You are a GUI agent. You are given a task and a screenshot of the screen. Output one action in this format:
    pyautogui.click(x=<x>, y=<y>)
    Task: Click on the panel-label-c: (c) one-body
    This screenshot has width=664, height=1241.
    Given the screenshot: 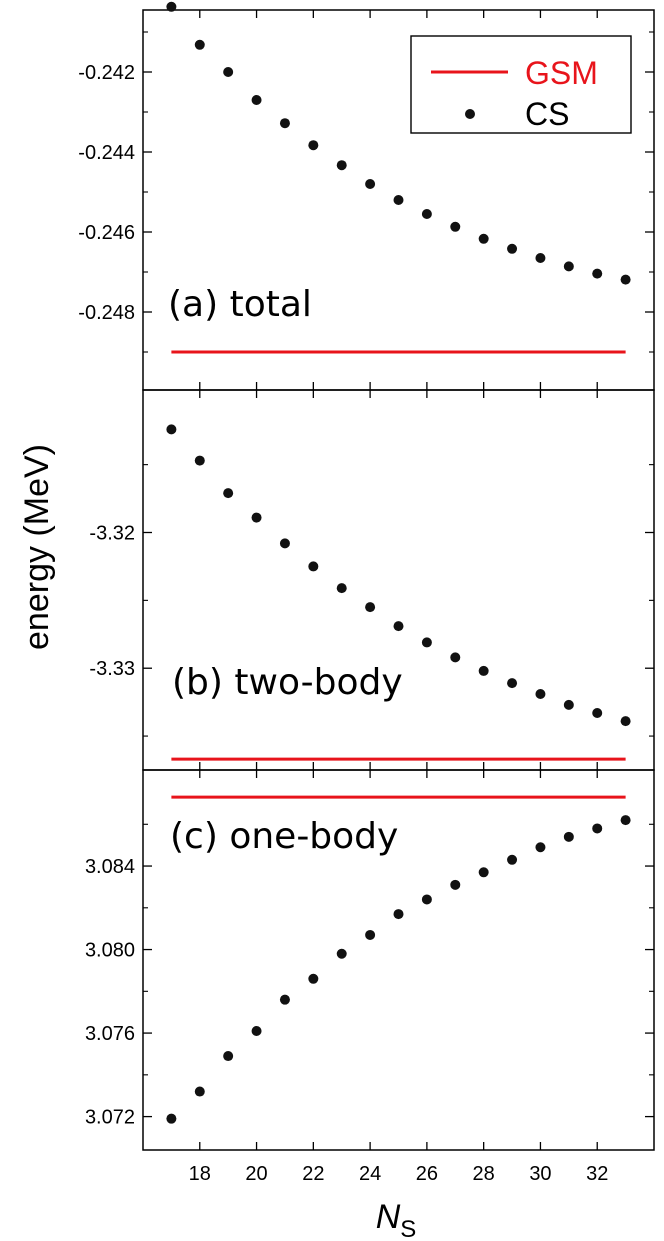 What is the action you would take?
    pyautogui.click(x=284, y=836)
    